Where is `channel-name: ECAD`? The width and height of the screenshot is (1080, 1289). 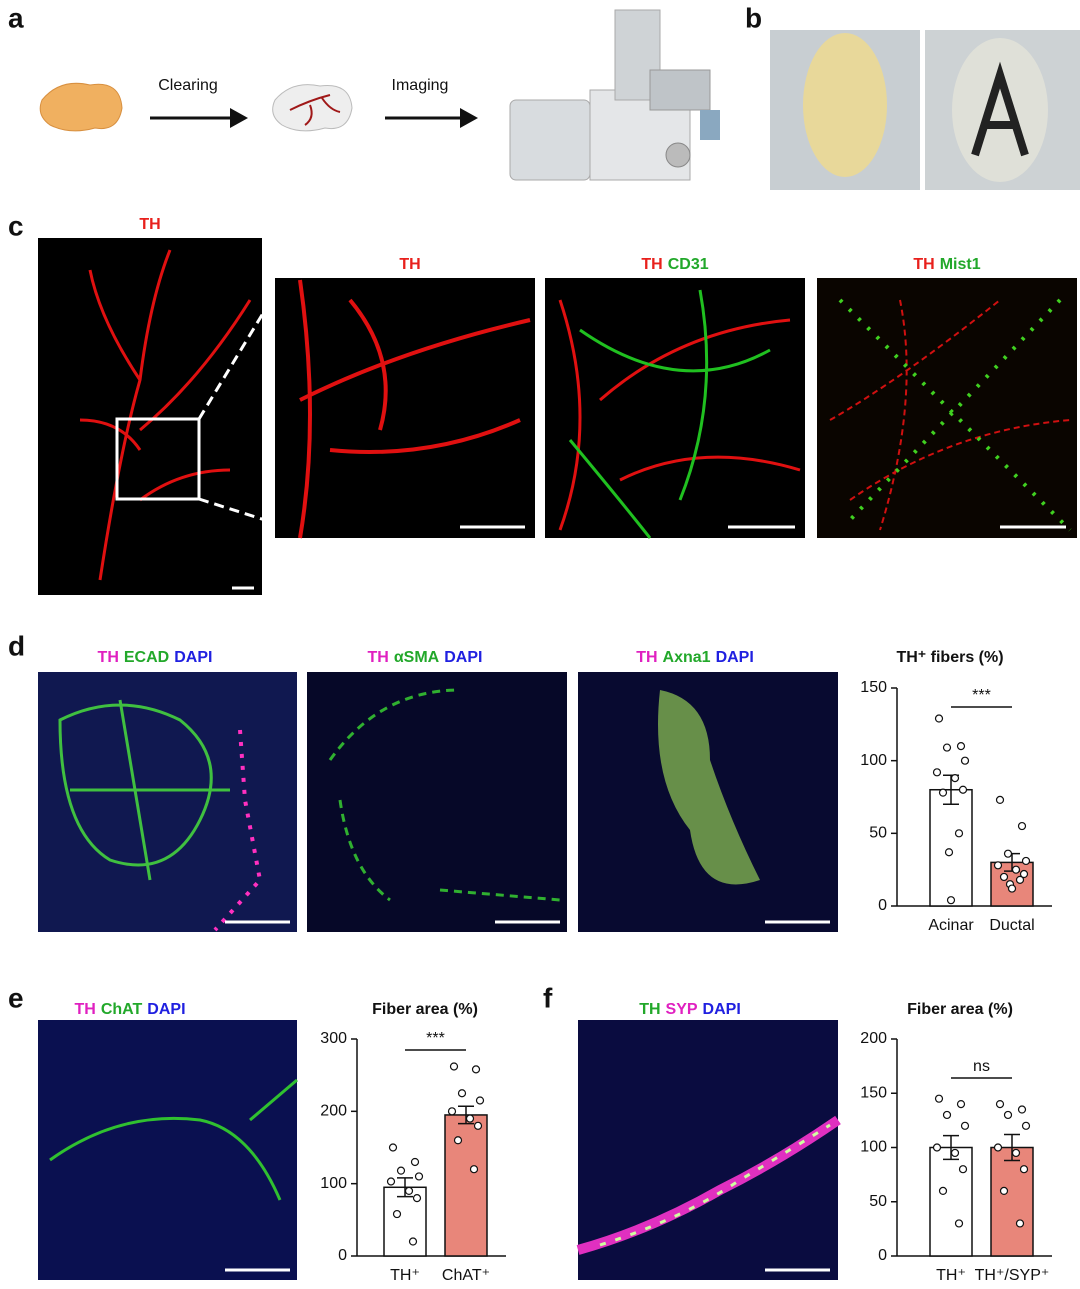
channel-name: ECAD is located at coordinates (146, 657).